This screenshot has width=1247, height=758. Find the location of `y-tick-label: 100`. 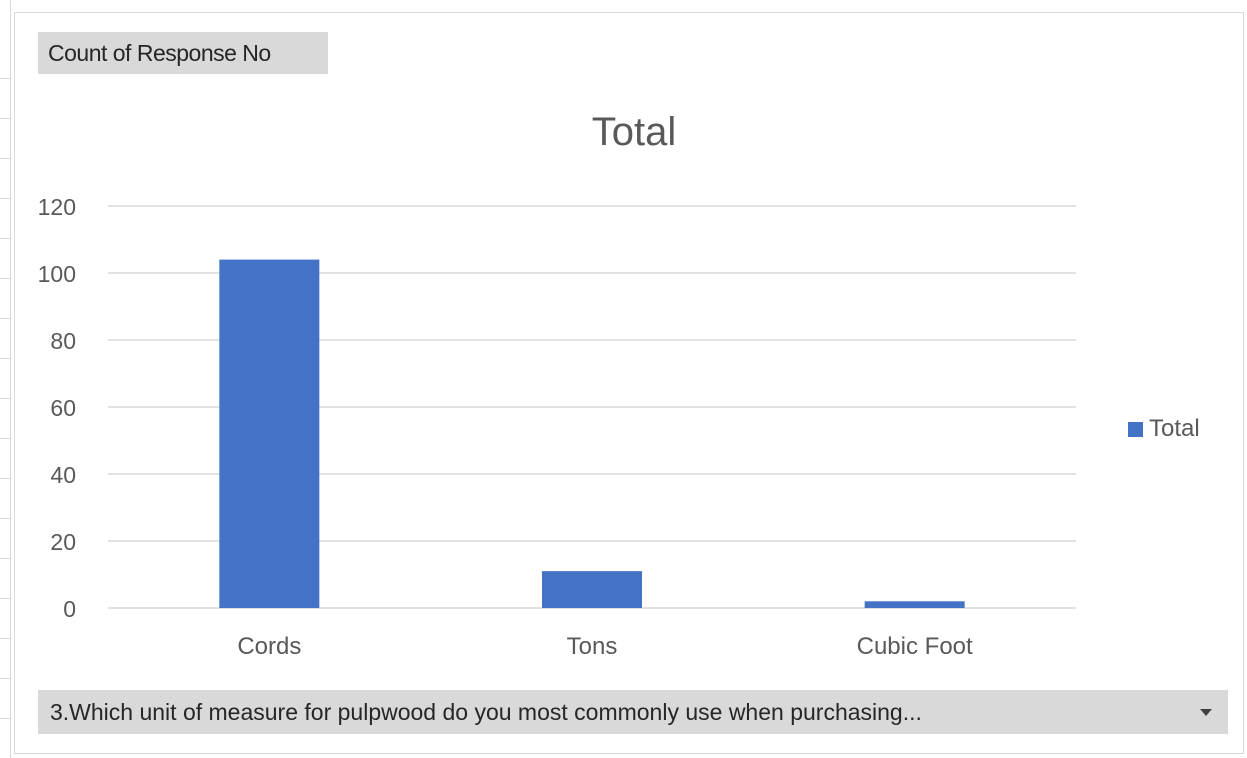

y-tick-label: 100 is located at coordinates (57, 274).